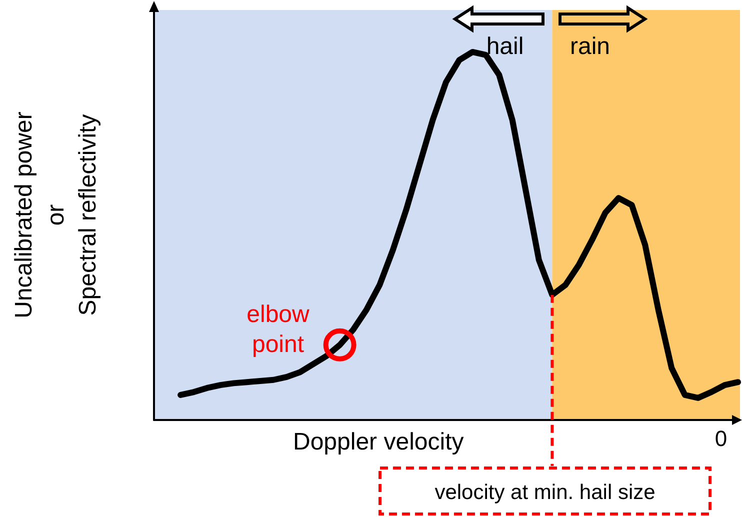  What do you see at coordinates (505, 46) in the screenshot?
I see `annotation: hail` at bounding box center [505, 46].